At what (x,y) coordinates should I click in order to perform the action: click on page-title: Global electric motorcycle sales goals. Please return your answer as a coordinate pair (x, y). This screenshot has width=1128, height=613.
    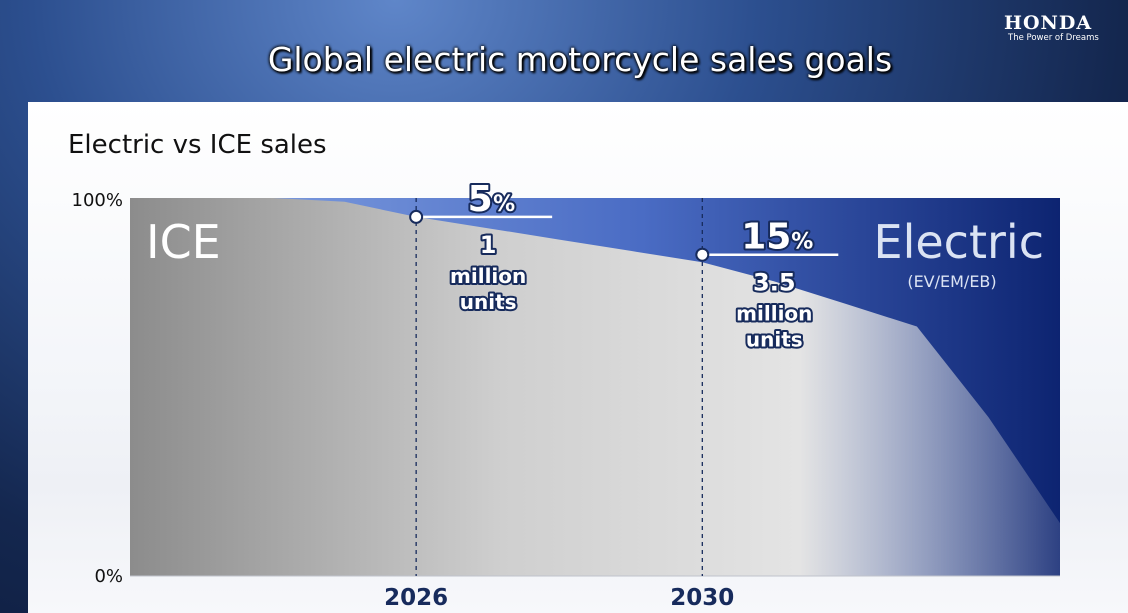
    Looking at the image, I should click on (580, 59).